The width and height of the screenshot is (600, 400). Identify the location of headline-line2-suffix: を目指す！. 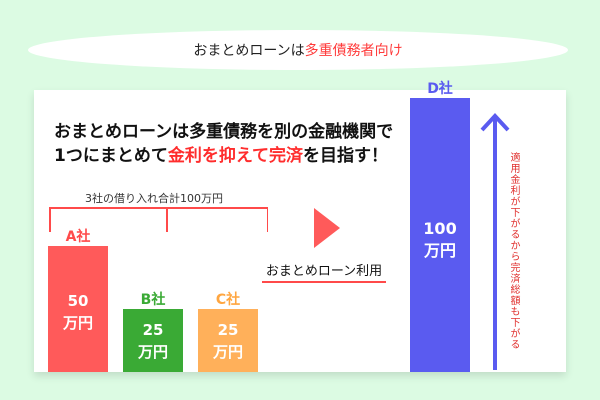
(345, 156).